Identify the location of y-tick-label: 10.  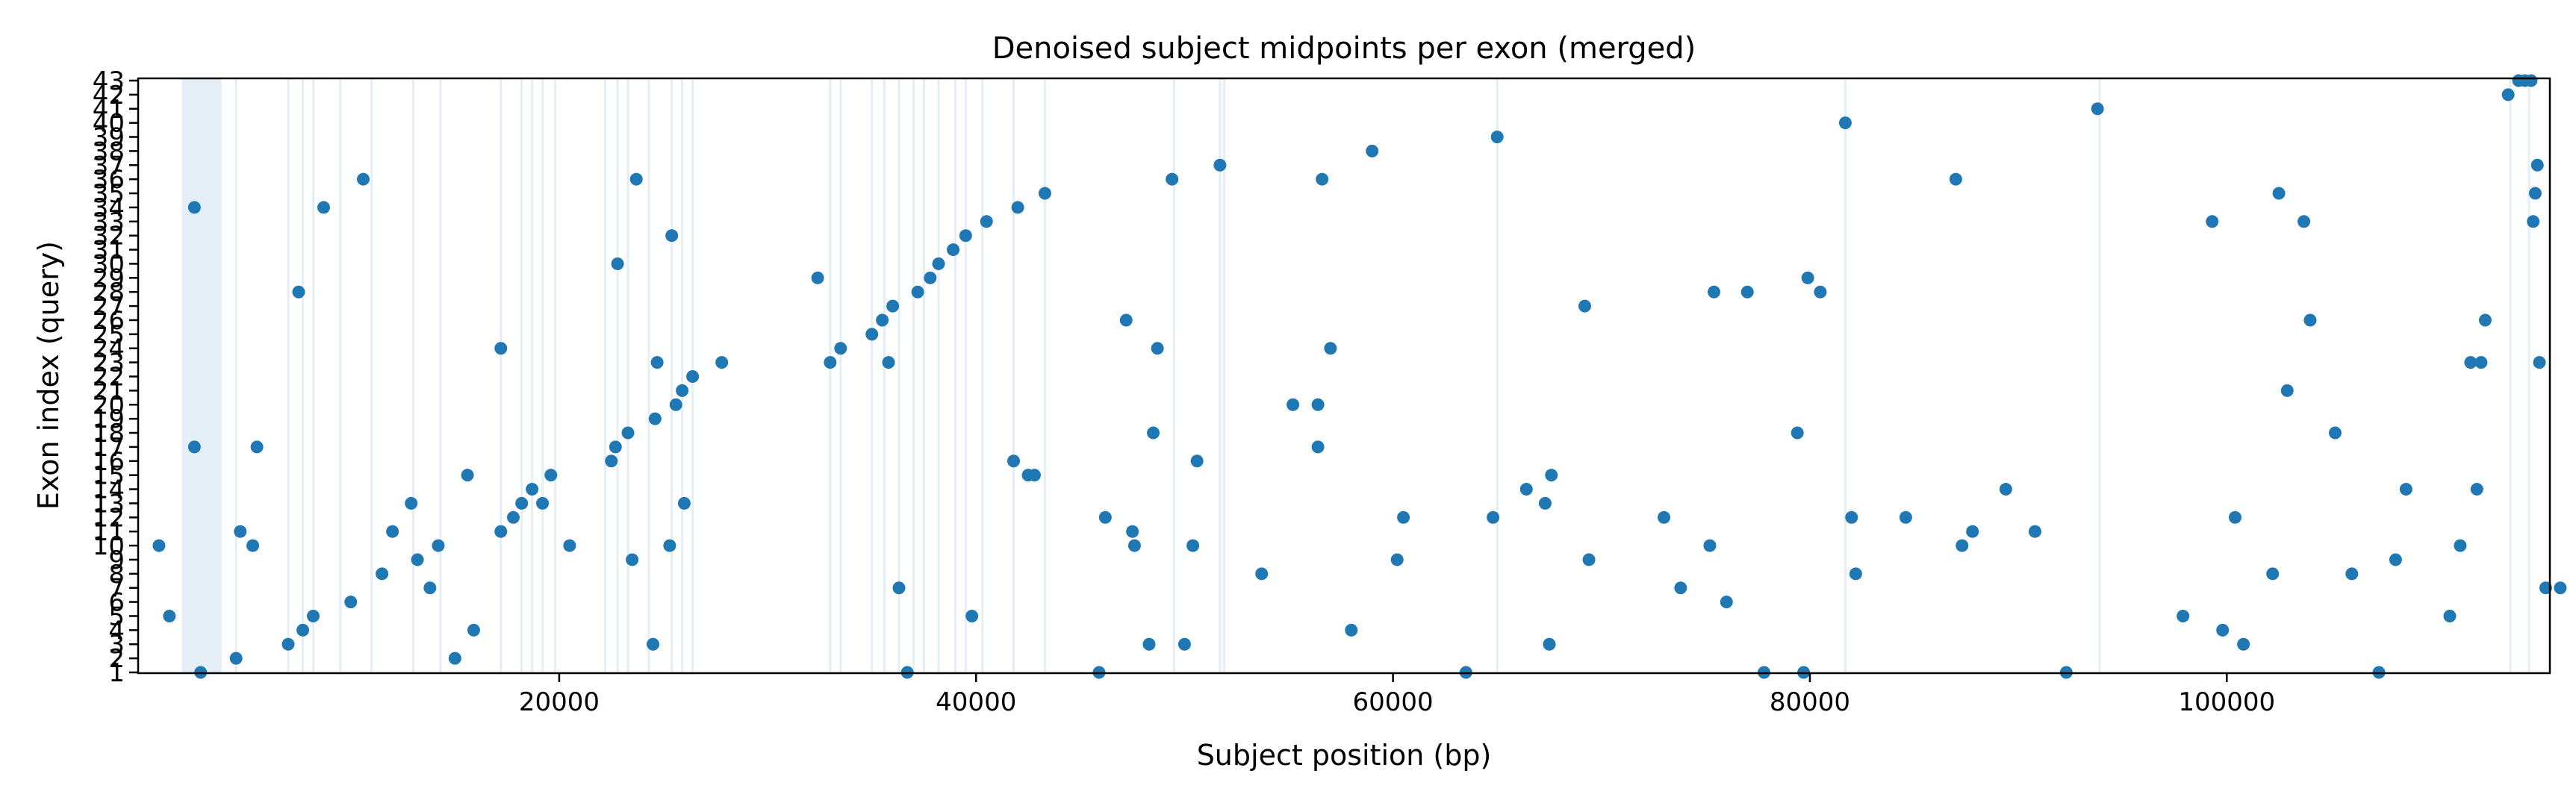
(109, 546).